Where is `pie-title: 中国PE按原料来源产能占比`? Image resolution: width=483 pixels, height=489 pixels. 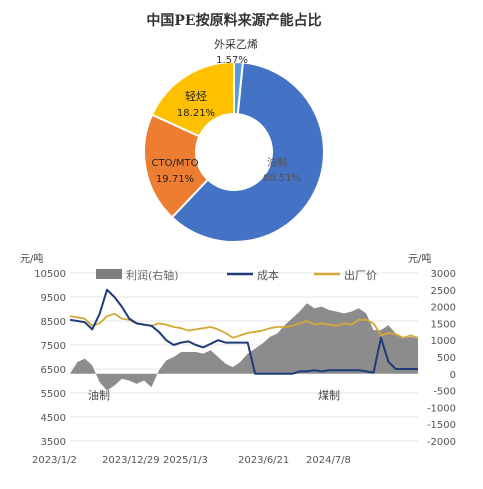 pie-title: 中国PE按原料来源产能占比 is located at coordinates (233, 20).